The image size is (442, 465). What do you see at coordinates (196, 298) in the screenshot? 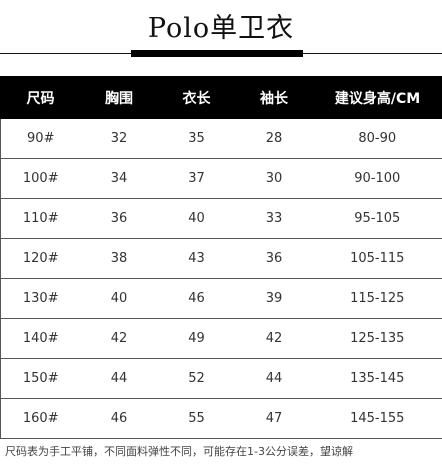
I see `cell-length: 46` at bounding box center [196, 298].